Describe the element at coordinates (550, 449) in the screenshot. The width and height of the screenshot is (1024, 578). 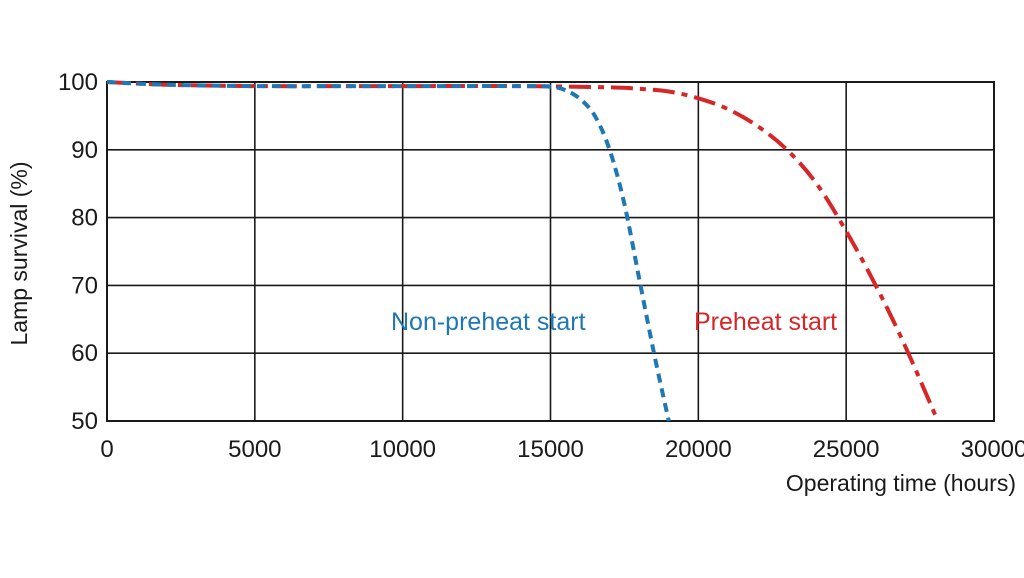
I see `x-tick-label-3: 15000` at that location.